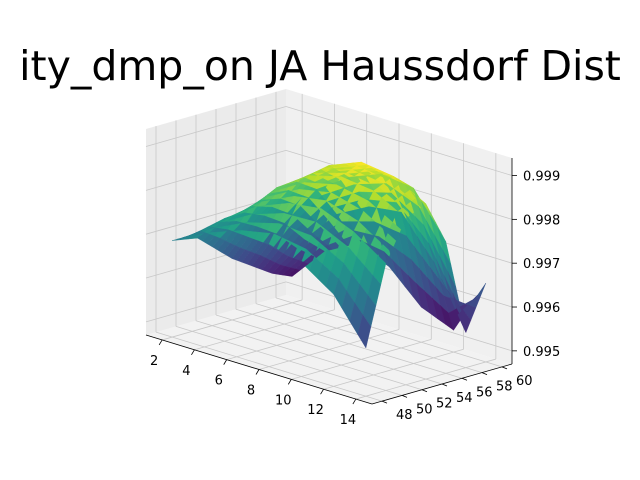  I want to click on z-tick-label: 0.996, so click(541, 308).